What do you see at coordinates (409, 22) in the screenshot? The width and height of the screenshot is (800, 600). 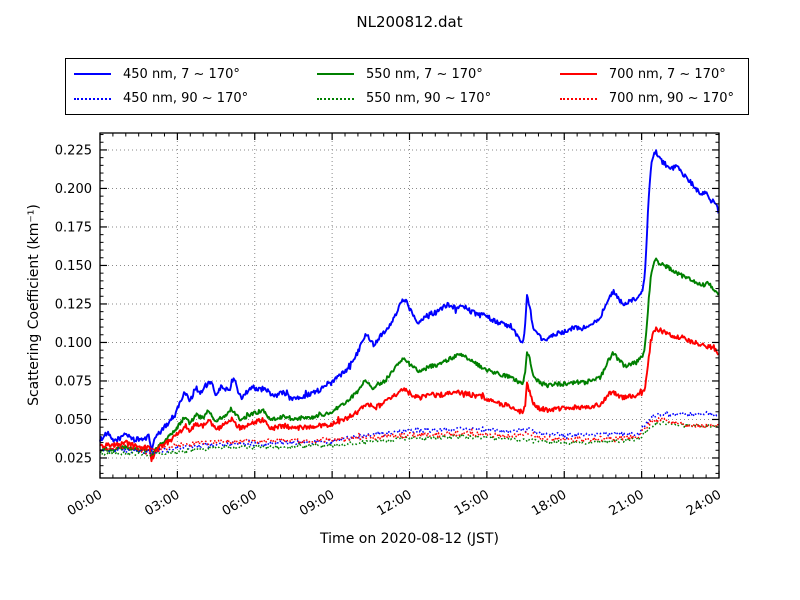 I see `chart-title: NL200812.dat` at bounding box center [409, 22].